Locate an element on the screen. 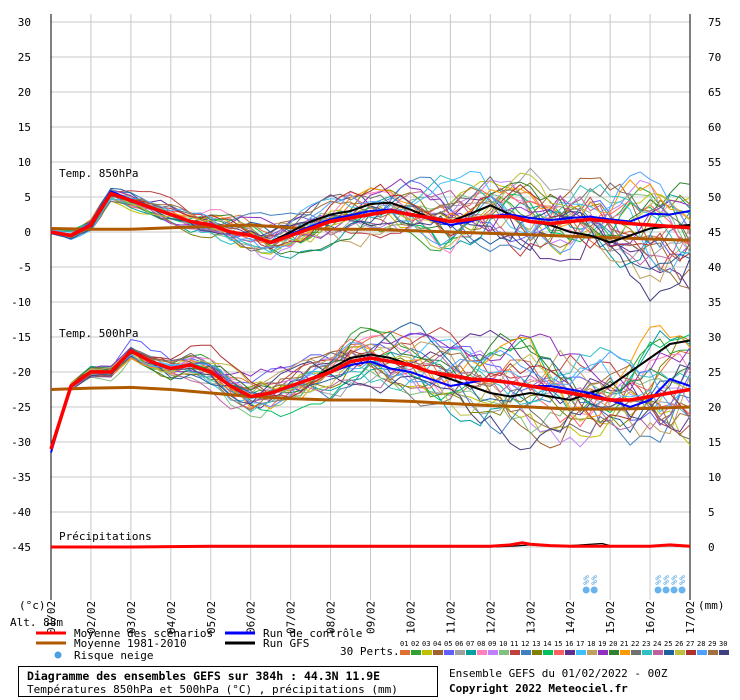 This screenshot has height=700, width=740. right-tick-label: 70 is located at coordinates (714, 57).